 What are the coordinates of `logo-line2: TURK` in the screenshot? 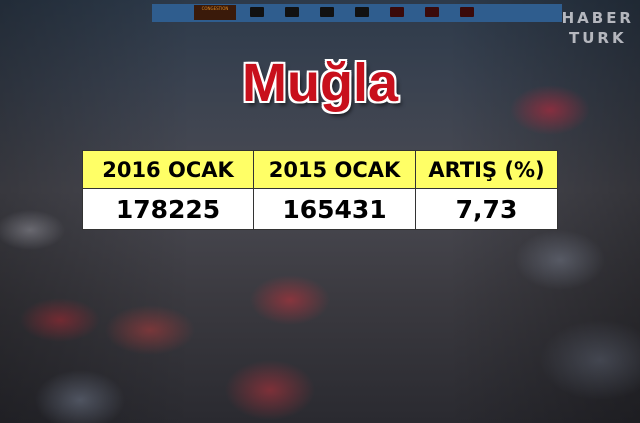 It's located at (598, 38).